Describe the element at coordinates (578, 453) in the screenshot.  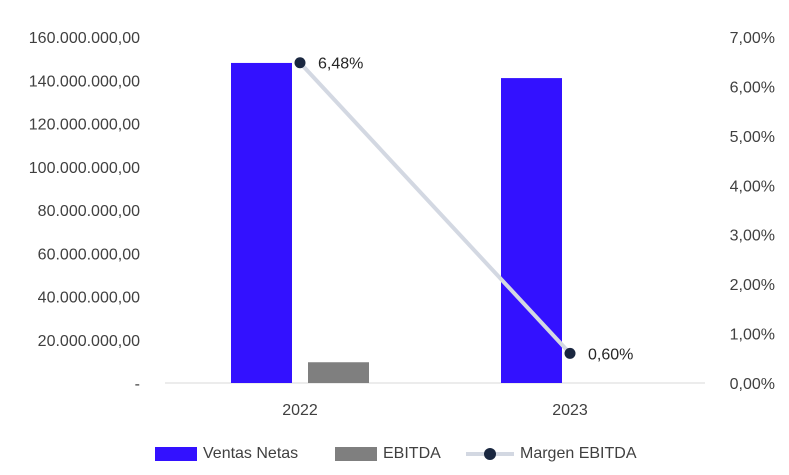
I see `legend-label-margen: Margen EBITDA` at that location.